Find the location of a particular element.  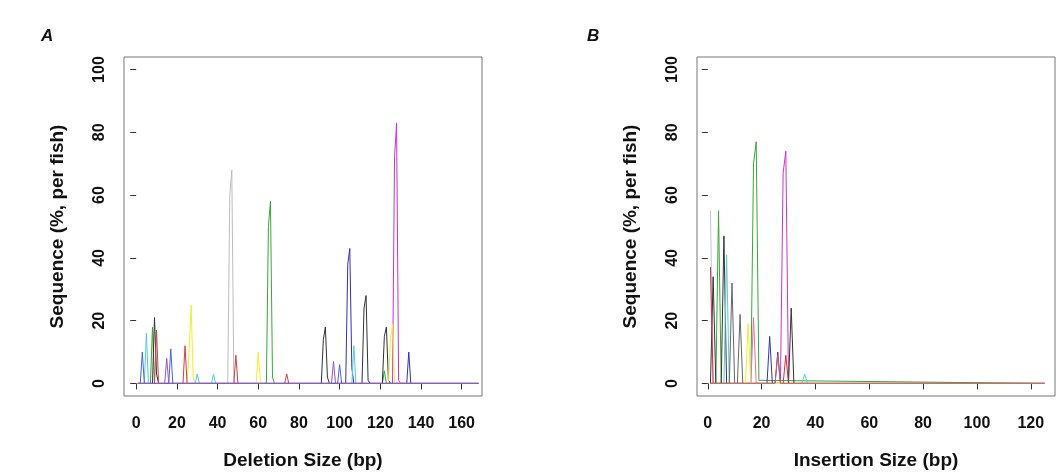

chart-title: B is located at coordinates (593, 35).